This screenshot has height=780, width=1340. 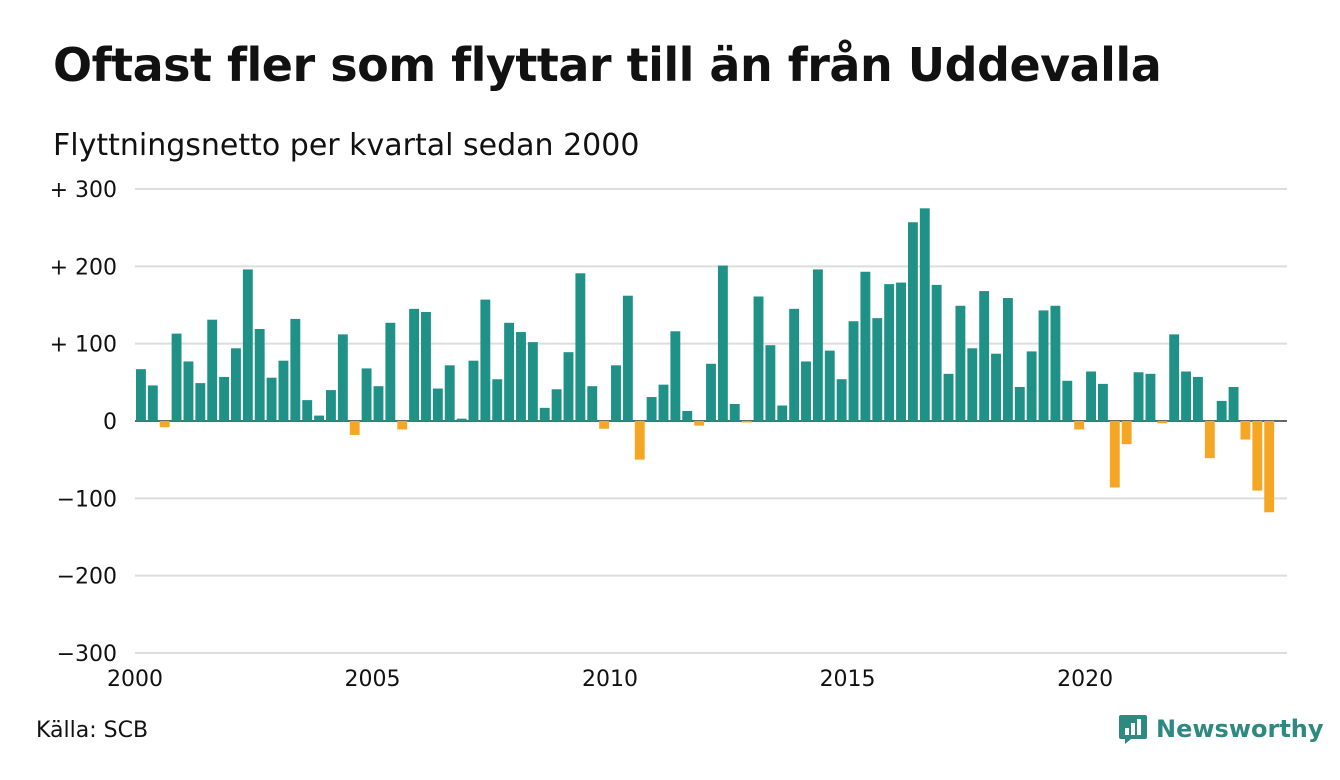 I want to click on y-tick-label: −200, so click(x=87, y=577).